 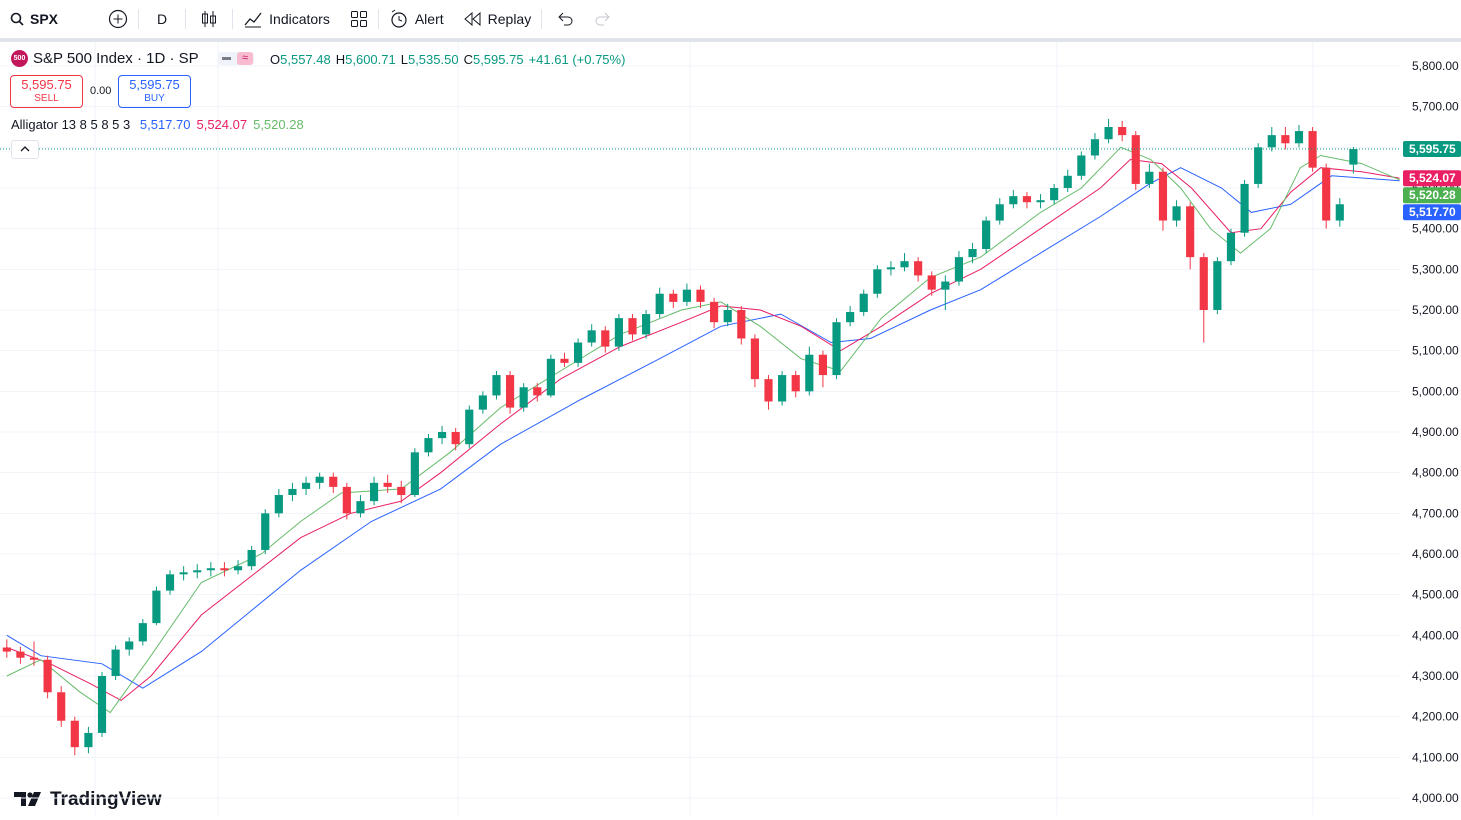 What do you see at coordinates (44, 19) in the screenshot?
I see `symbol: SPX` at bounding box center [44, 19].